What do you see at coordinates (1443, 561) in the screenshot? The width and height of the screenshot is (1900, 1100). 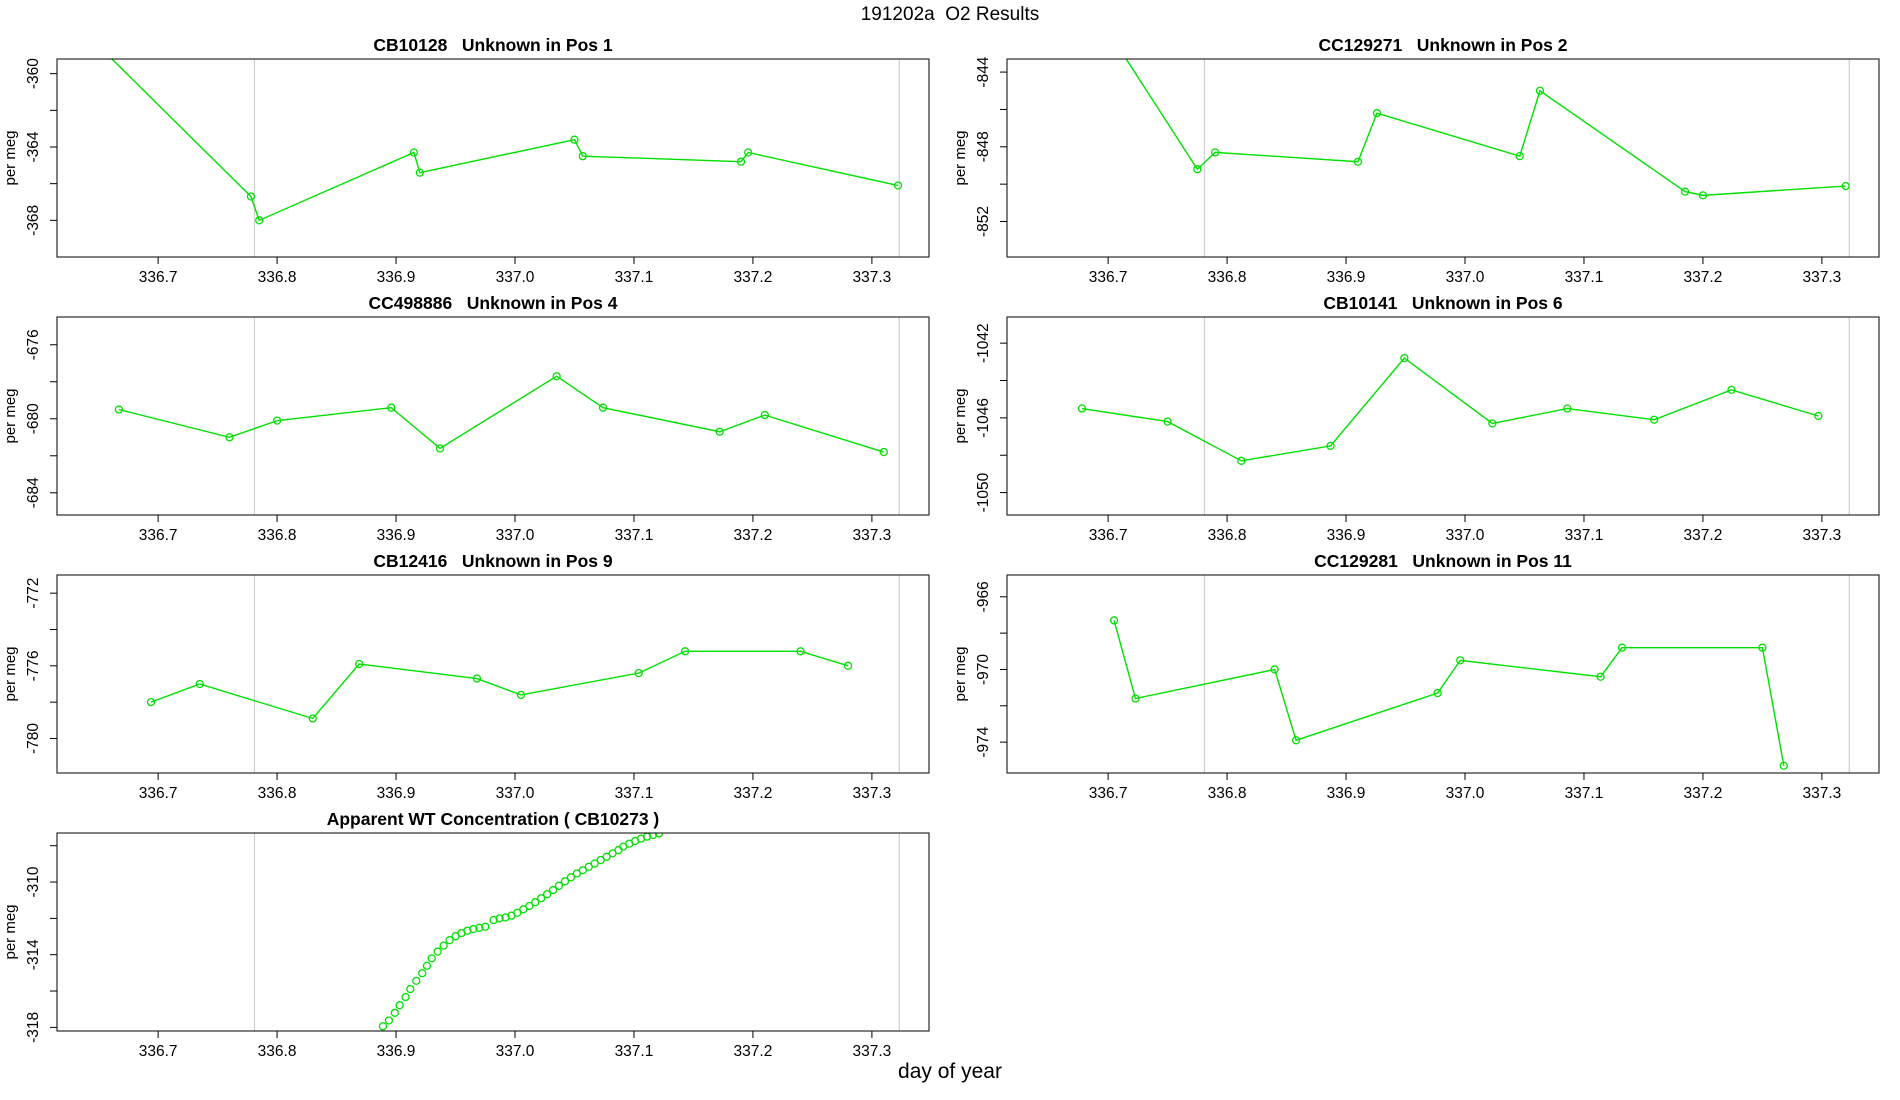 I see `subplot-title: CC129281 Unknown in Pos 11` at bounding box center [1443, 561].